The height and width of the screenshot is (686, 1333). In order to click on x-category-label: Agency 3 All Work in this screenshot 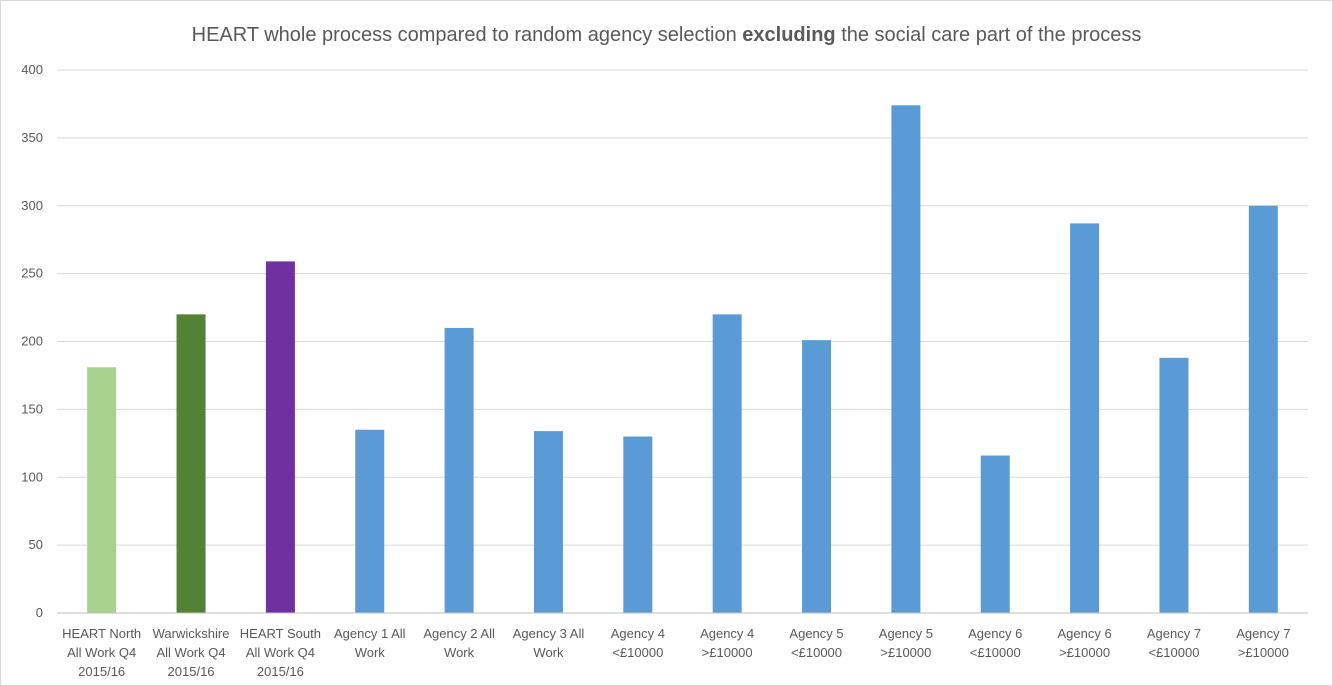, I will do `click(549, 643)`.